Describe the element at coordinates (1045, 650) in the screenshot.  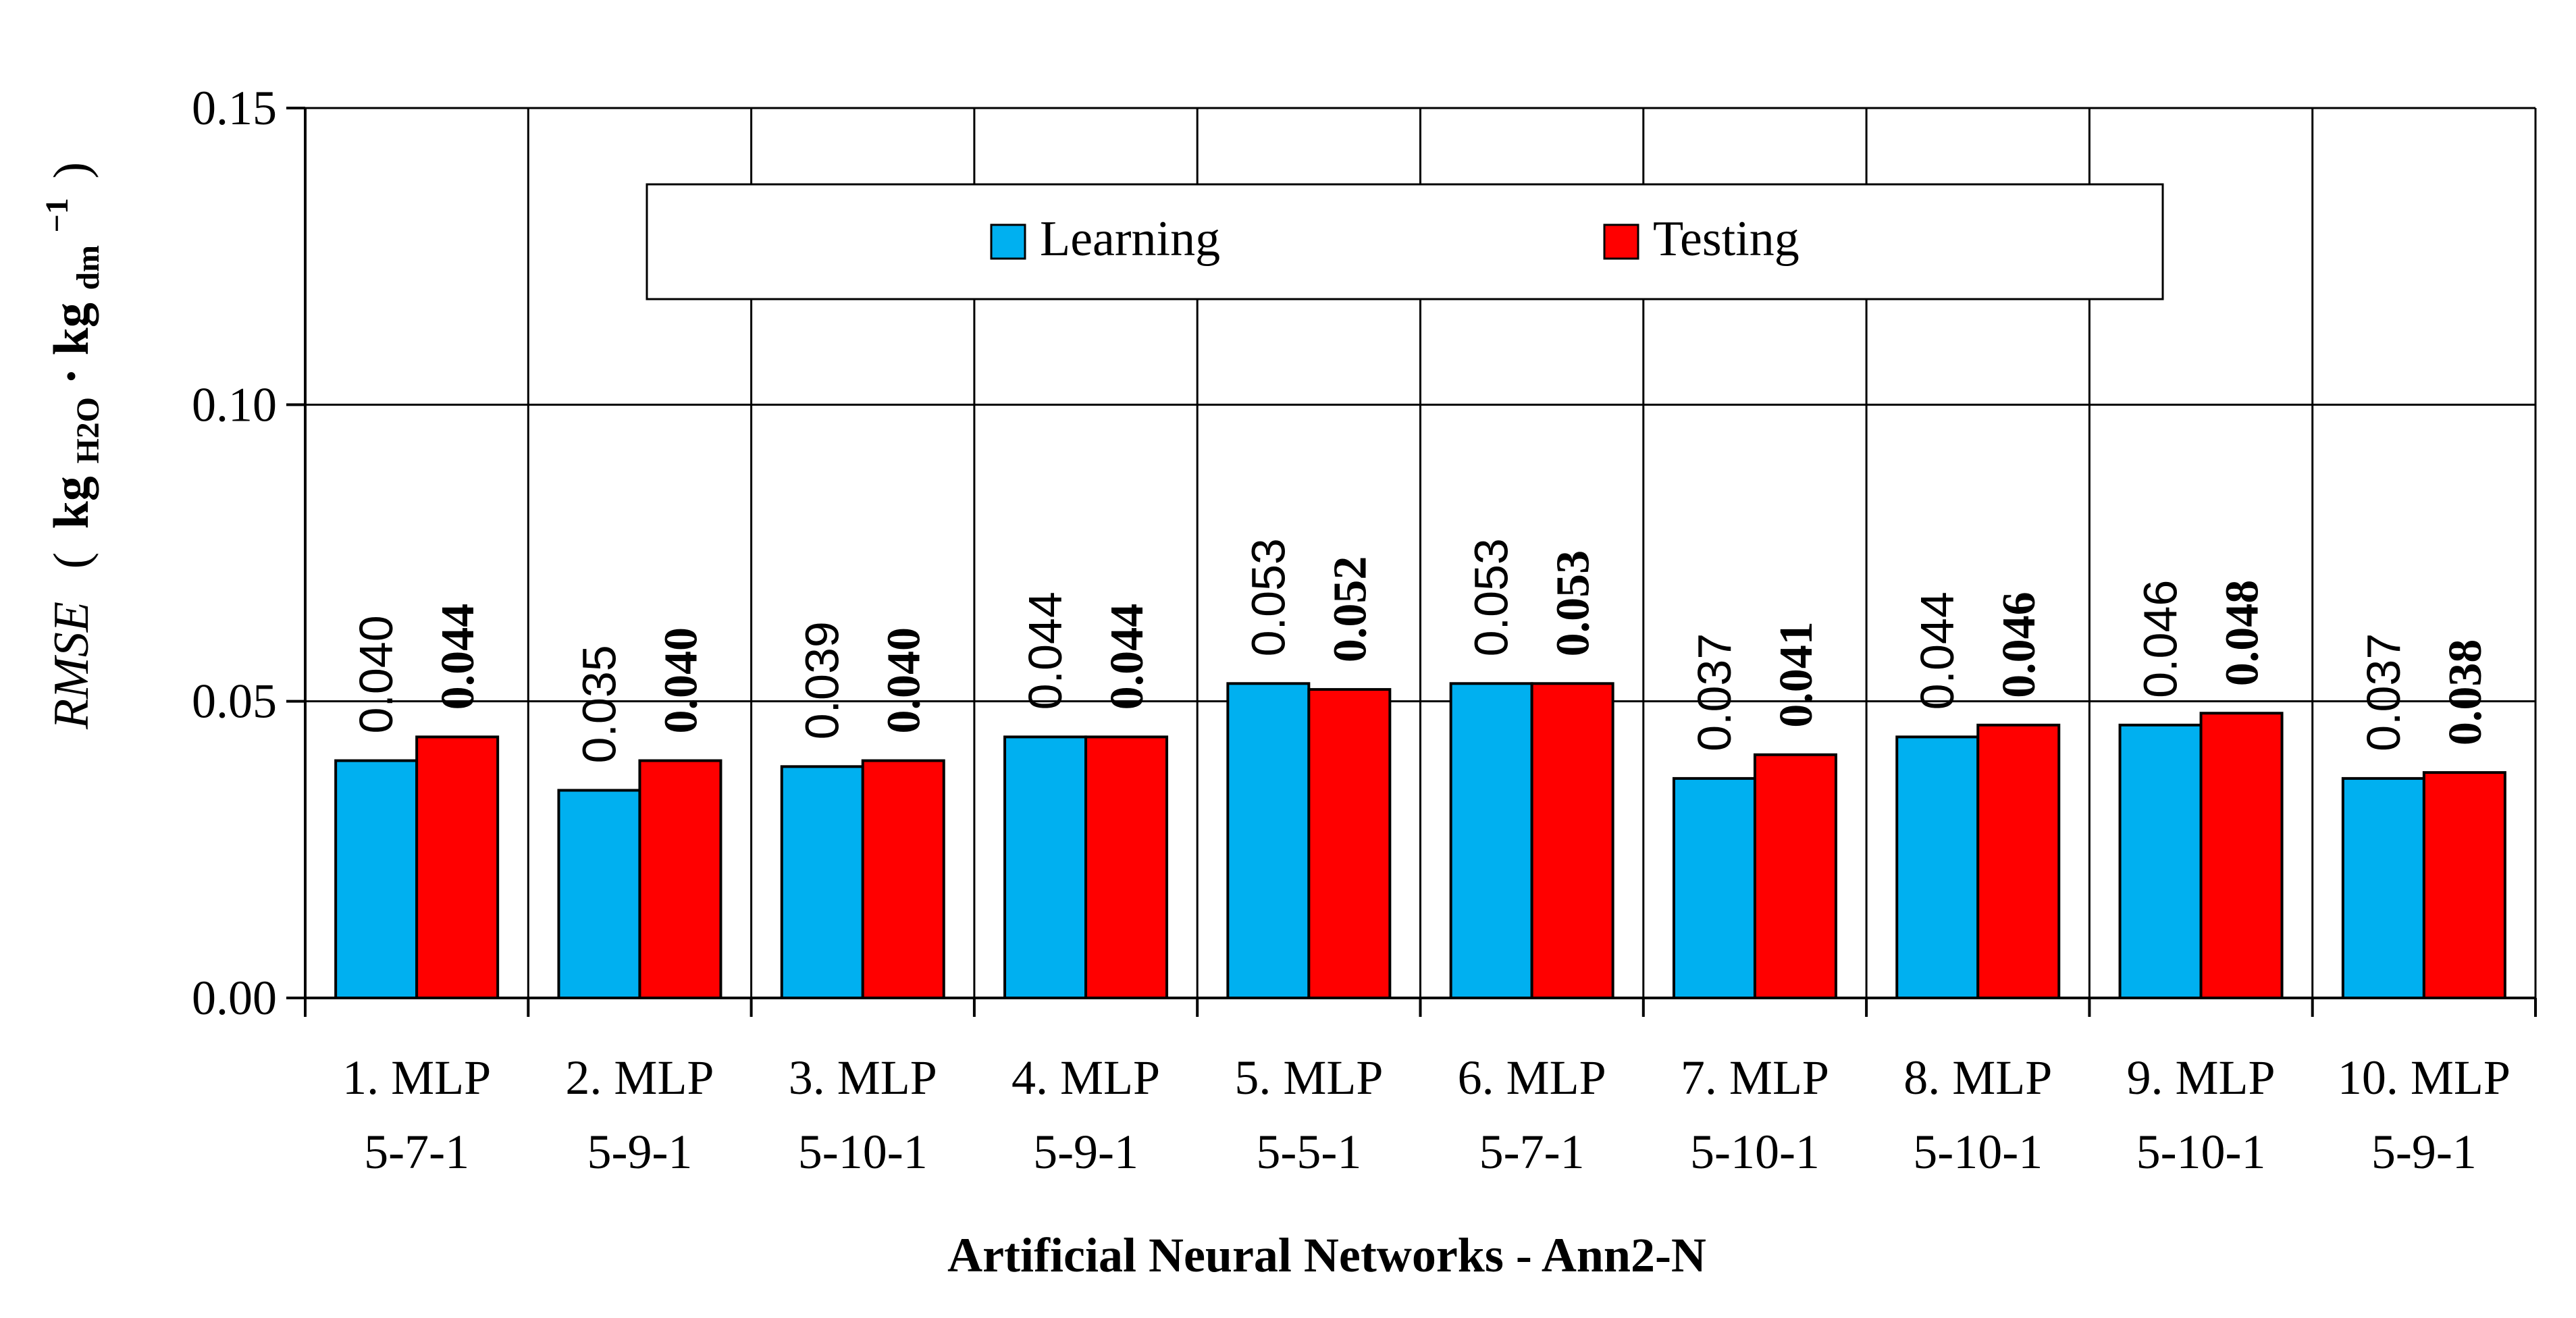
I see `value-label-learning-4: 0.044` at that location.